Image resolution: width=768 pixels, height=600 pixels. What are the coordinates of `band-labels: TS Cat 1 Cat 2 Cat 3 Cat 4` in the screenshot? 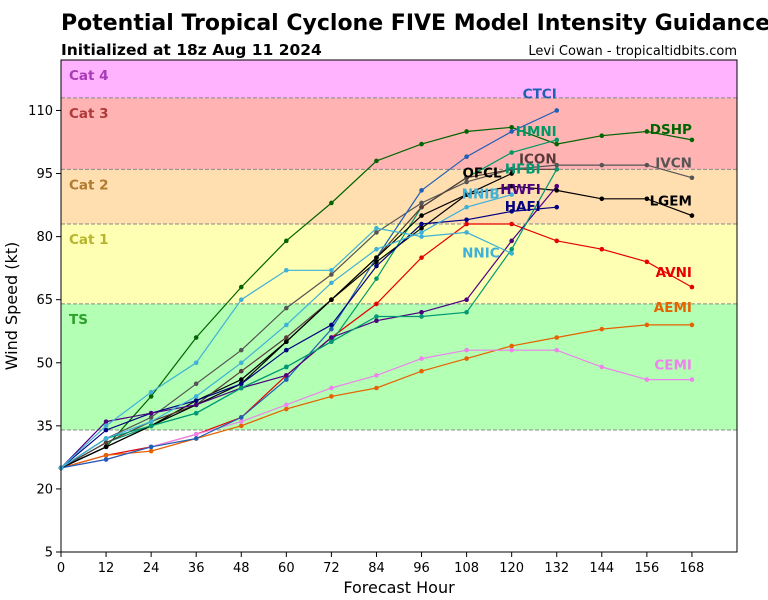 It's located at (89, 198).